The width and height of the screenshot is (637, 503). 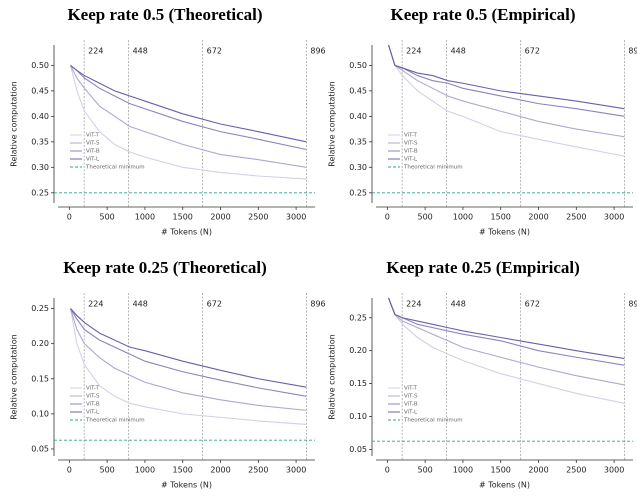 What do you see at coordinates (483, 267) in the screenshot?
I see `chart-title: Keep rate 0.25 (Empirical)` at bounding box center [483, 267].